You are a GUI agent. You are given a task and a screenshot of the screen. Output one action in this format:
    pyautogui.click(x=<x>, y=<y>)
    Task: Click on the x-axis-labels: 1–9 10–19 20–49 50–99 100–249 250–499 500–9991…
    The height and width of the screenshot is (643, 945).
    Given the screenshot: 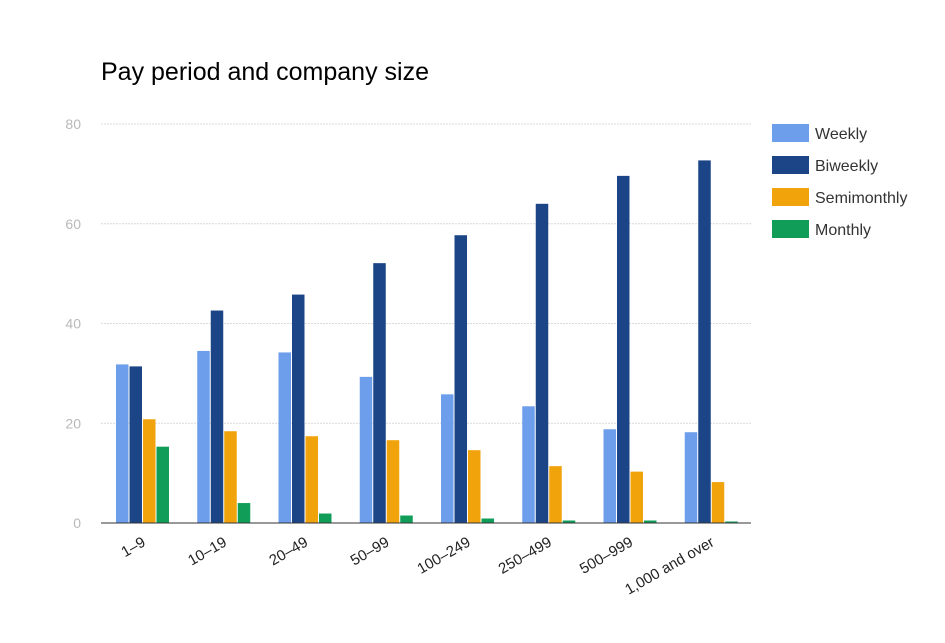 What is the action you would take?
    pyautogui.click(x=417, y=566)
    